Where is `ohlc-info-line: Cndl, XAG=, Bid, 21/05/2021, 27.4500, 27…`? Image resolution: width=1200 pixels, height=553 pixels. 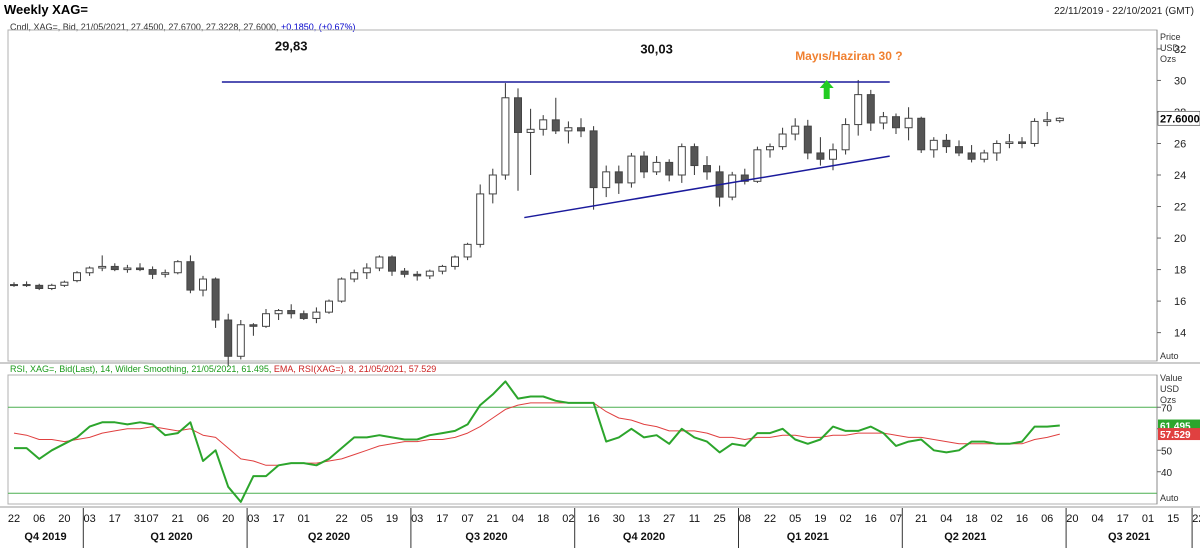 ohlc-info-line: Cndl, XAG=, Bid, 21/05/2021, 27.4500, 27… is located at coordinates (183, 27).